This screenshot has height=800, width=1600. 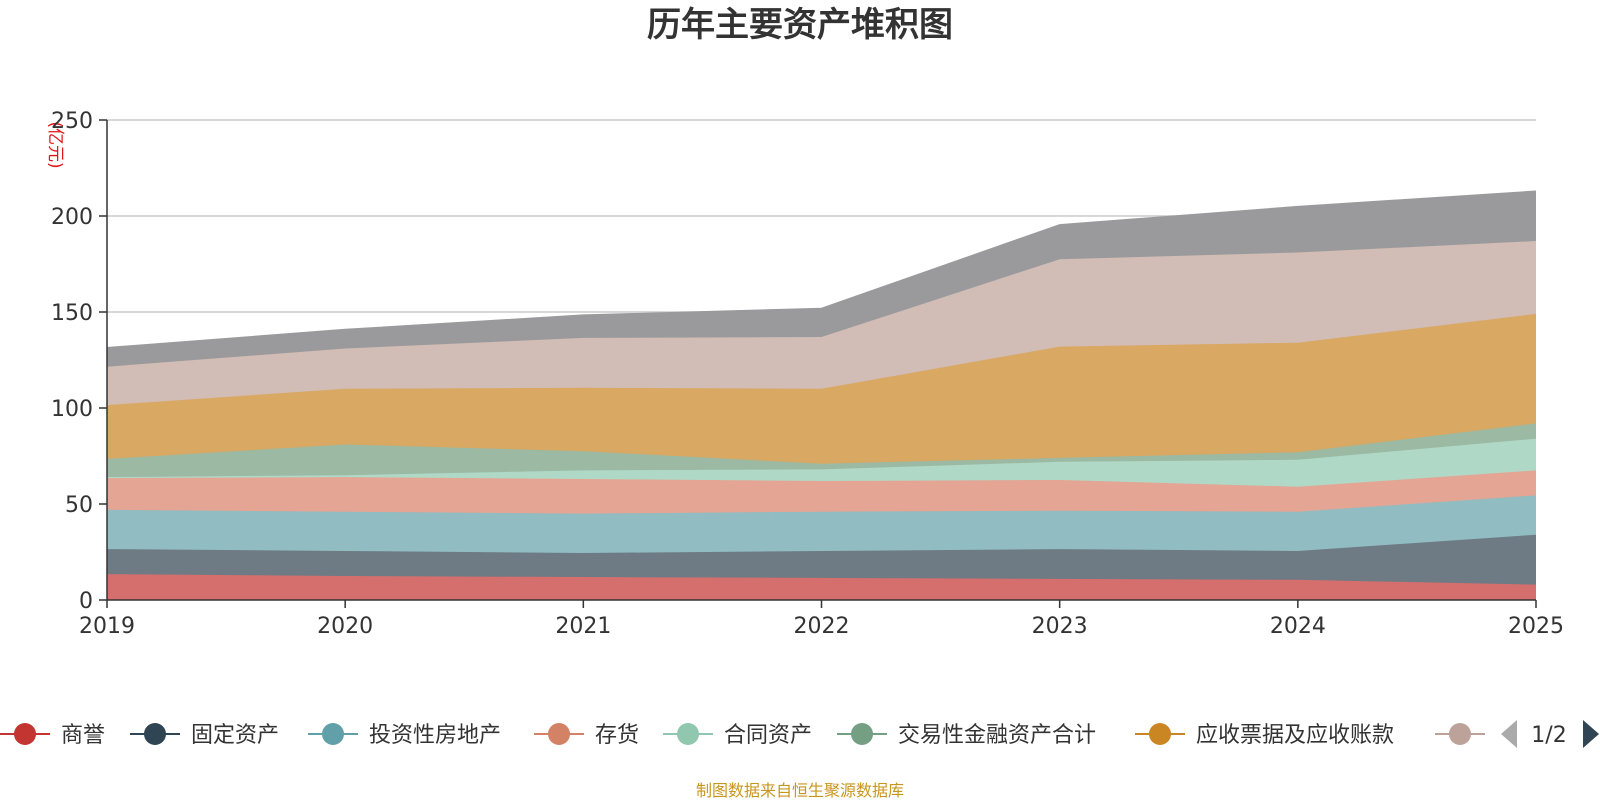 I want to click on legend-label: 交易性金融资产合计, so click(x=997, y=735).